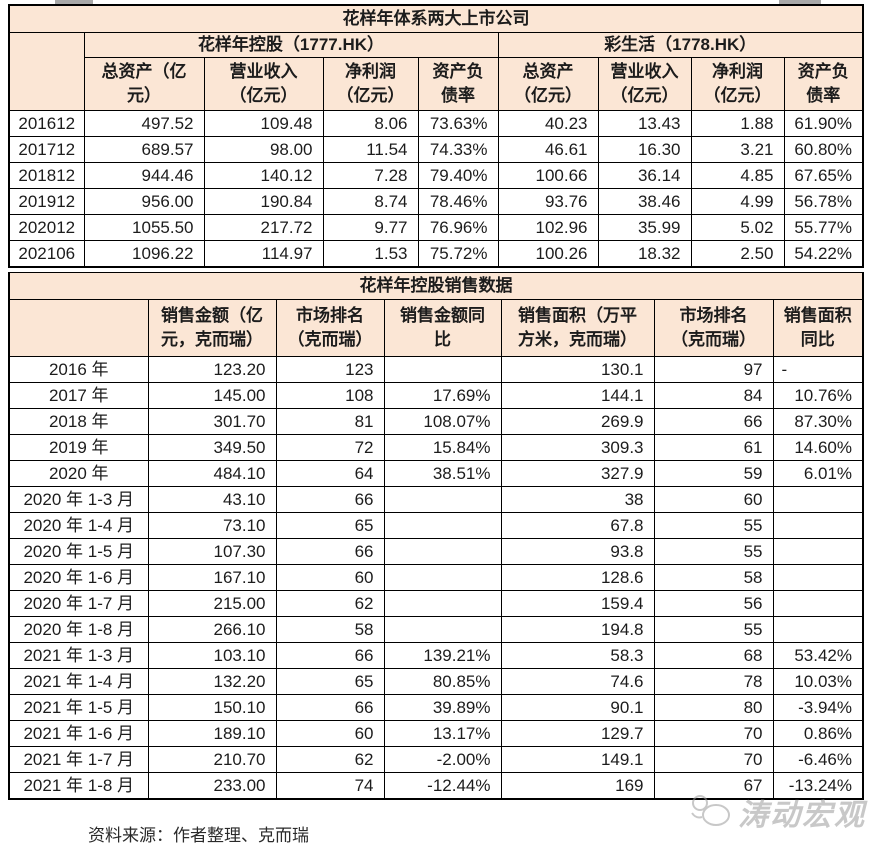  I want to click on period-label: 2020 年 1-3 月, so click(78, 499).